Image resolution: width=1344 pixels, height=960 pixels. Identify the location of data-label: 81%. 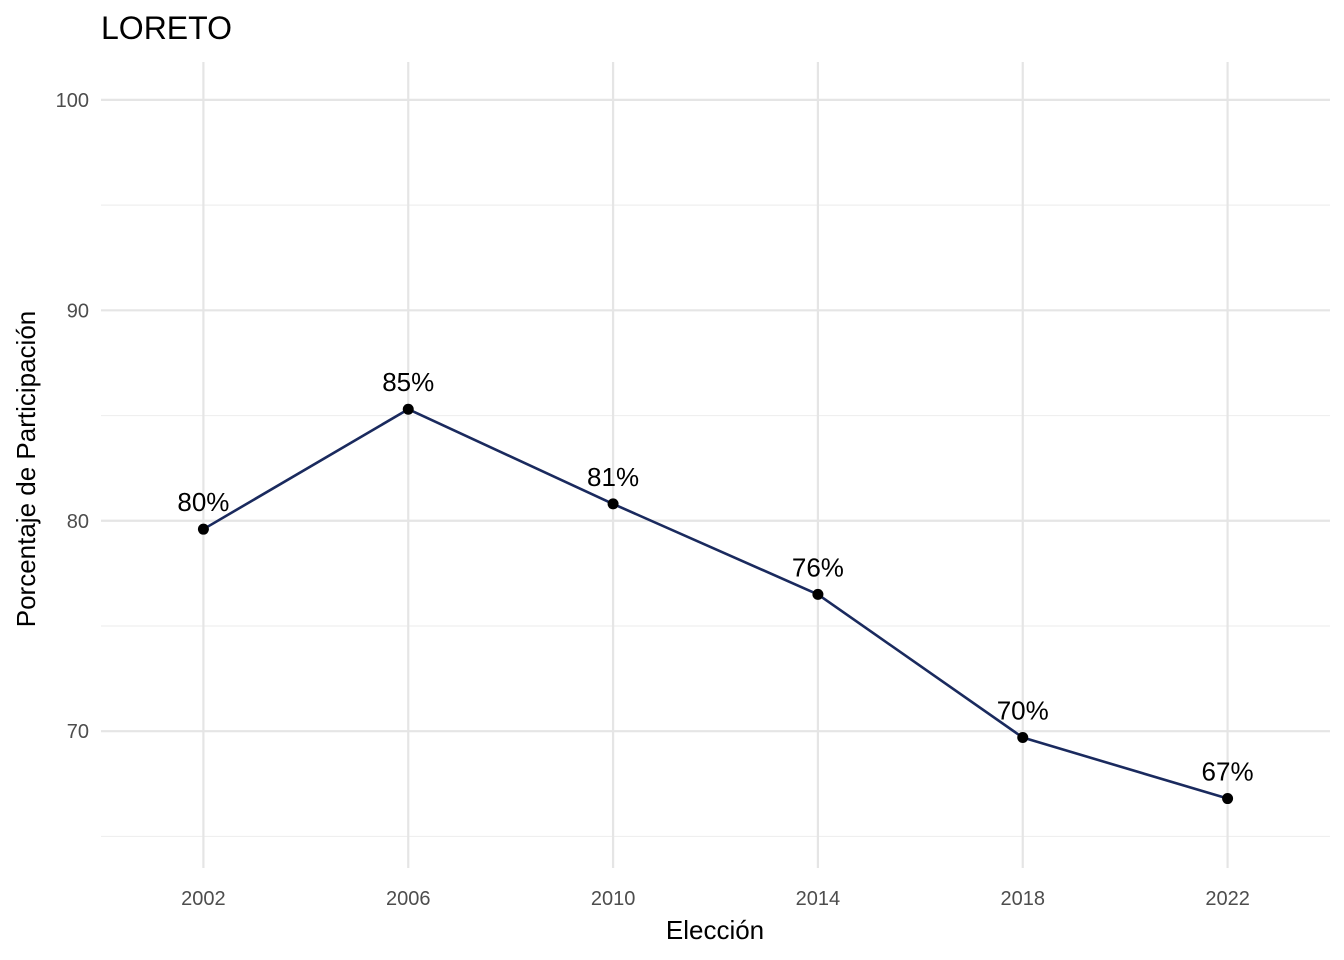
(613, 477).